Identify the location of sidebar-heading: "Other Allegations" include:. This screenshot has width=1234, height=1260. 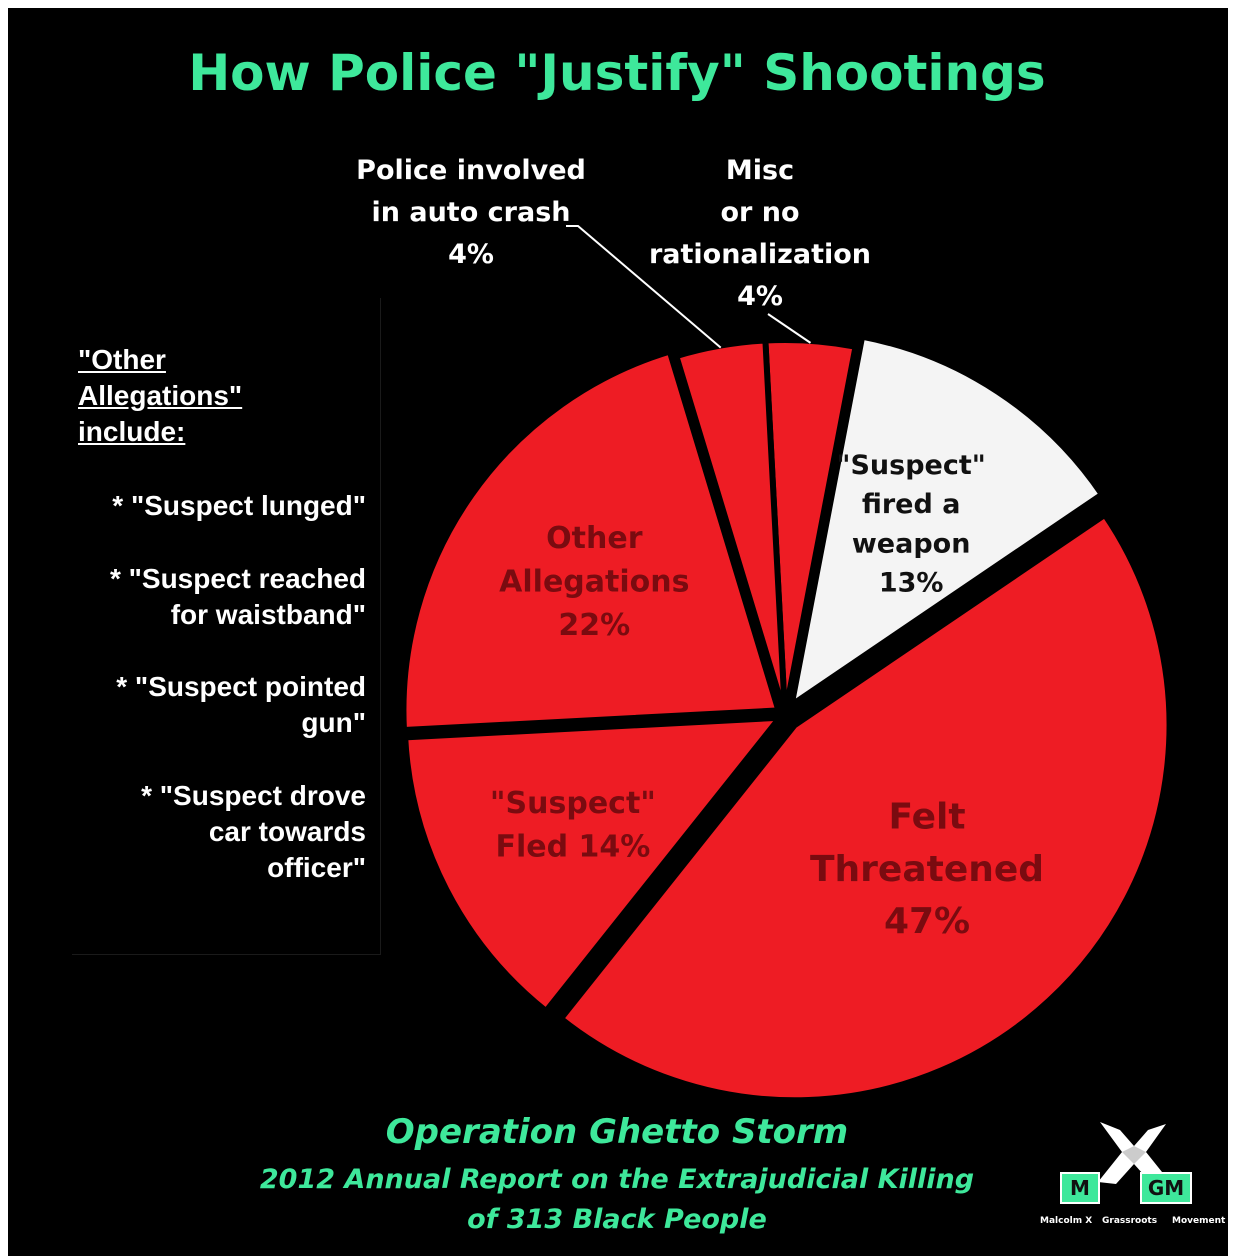
(160, 395).